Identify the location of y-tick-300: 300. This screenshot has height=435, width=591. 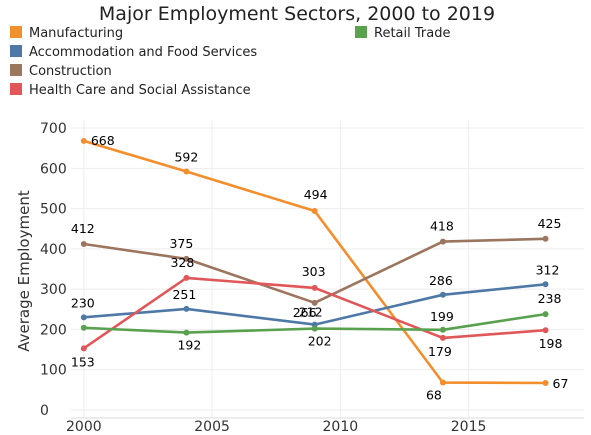
(53, 290).